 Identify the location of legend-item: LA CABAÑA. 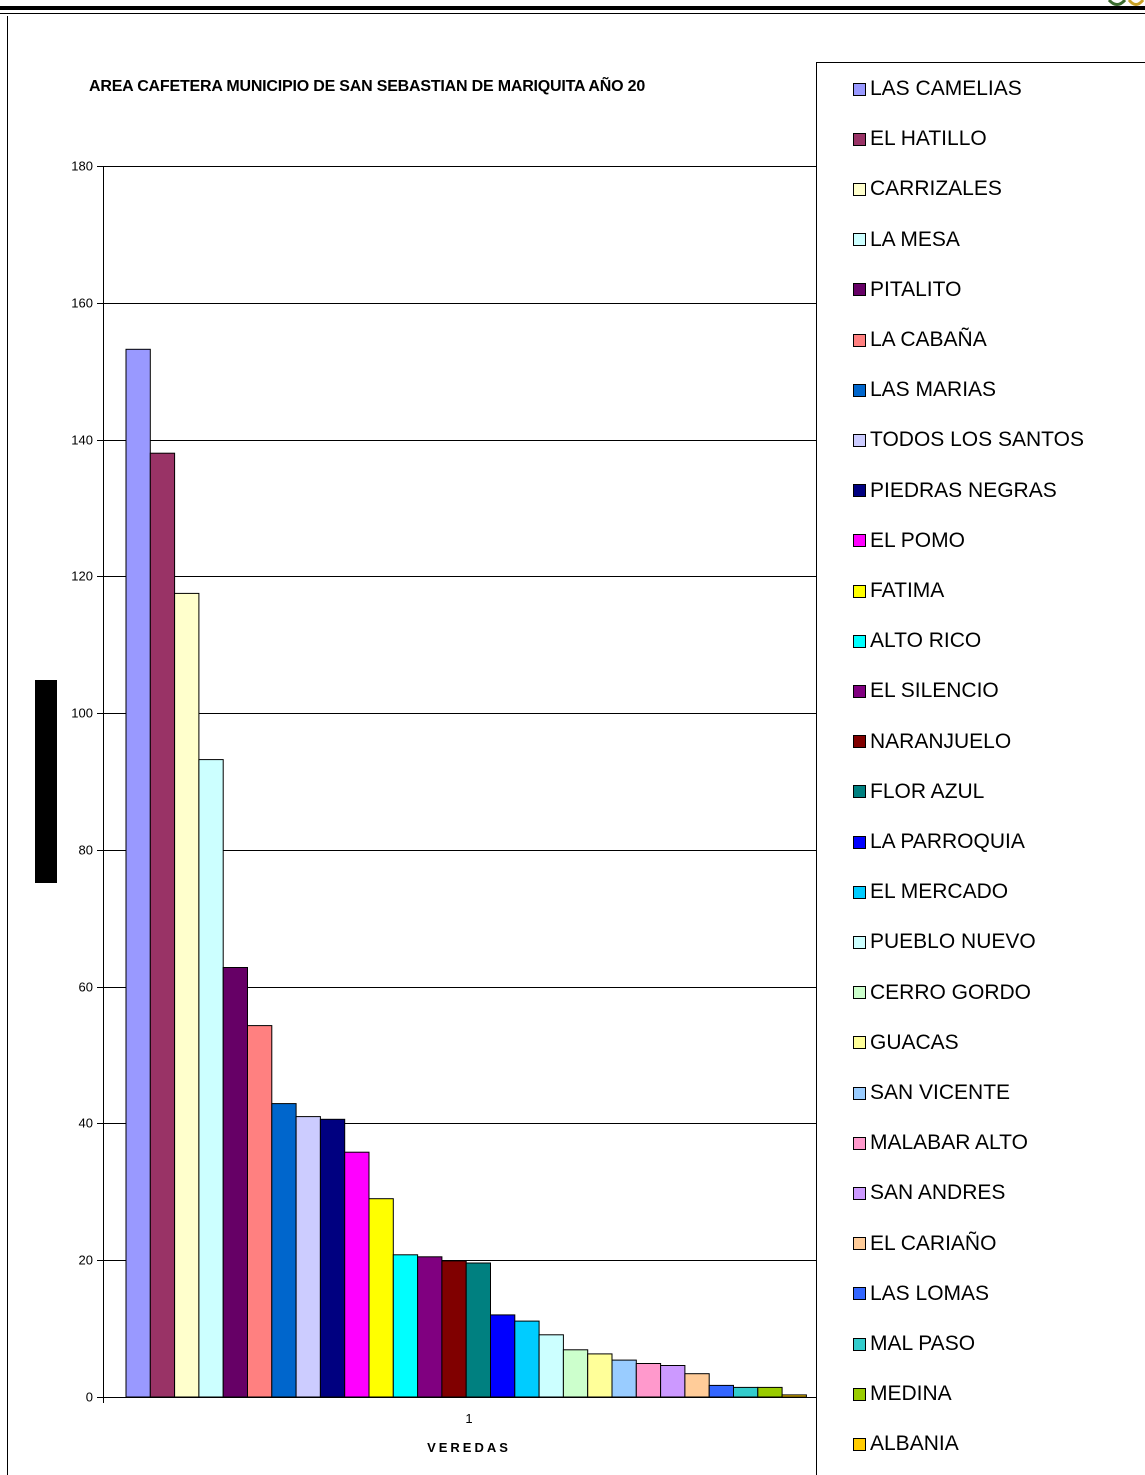
(920, 340).